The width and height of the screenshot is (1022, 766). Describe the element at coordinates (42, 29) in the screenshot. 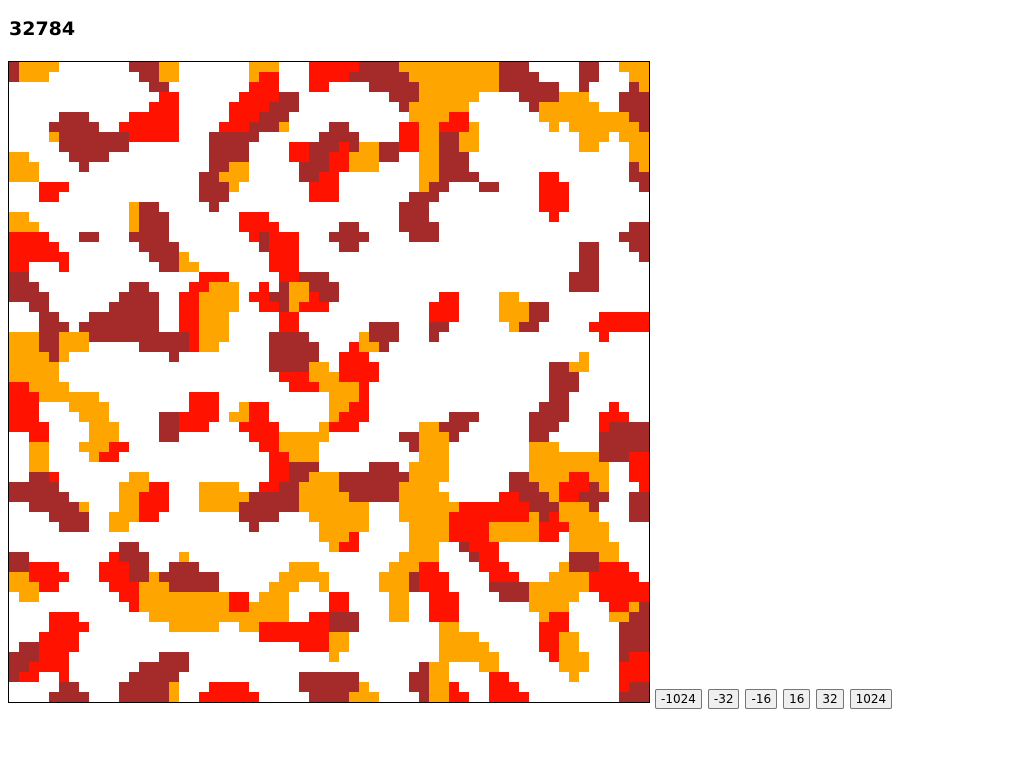

I see `offset-counter: 32784` at that location.